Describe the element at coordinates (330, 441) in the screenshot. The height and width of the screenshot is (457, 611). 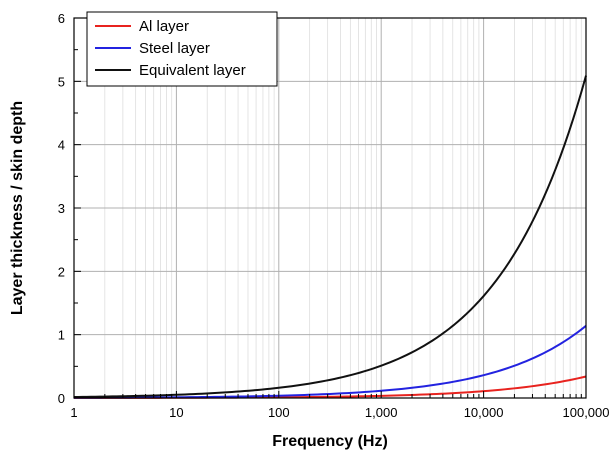
I see `x-axis-title: Frequency (Hz)` at that location.